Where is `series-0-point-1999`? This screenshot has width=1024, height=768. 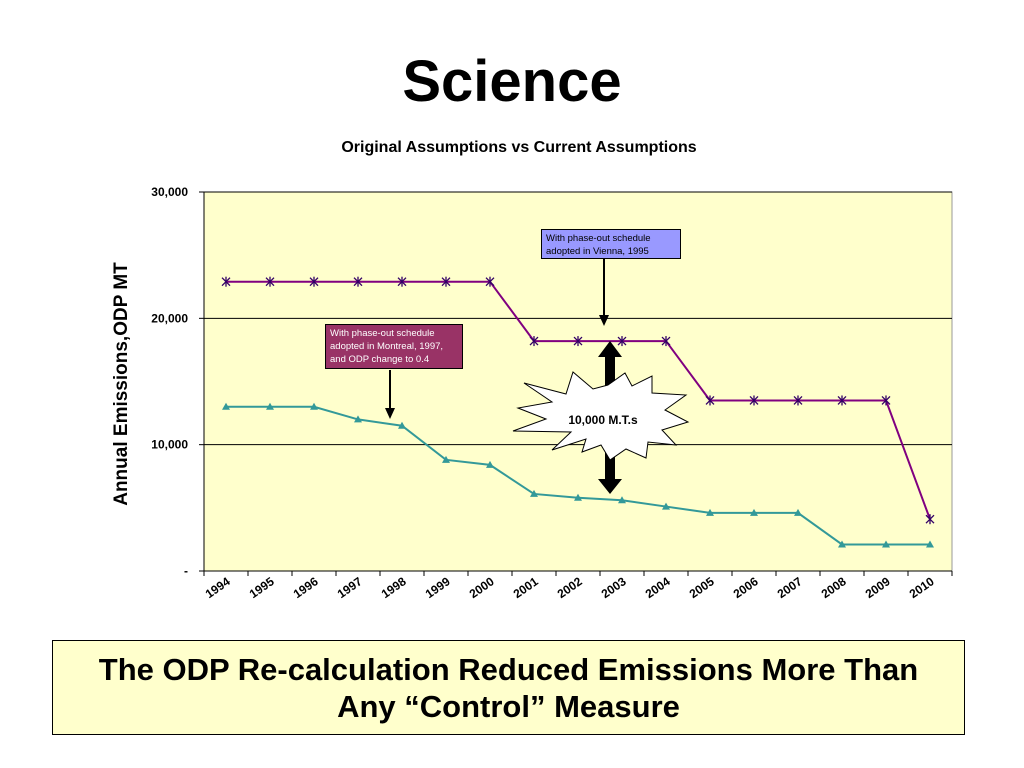 series-0-point-1999 is located at coordinates (446, 281).